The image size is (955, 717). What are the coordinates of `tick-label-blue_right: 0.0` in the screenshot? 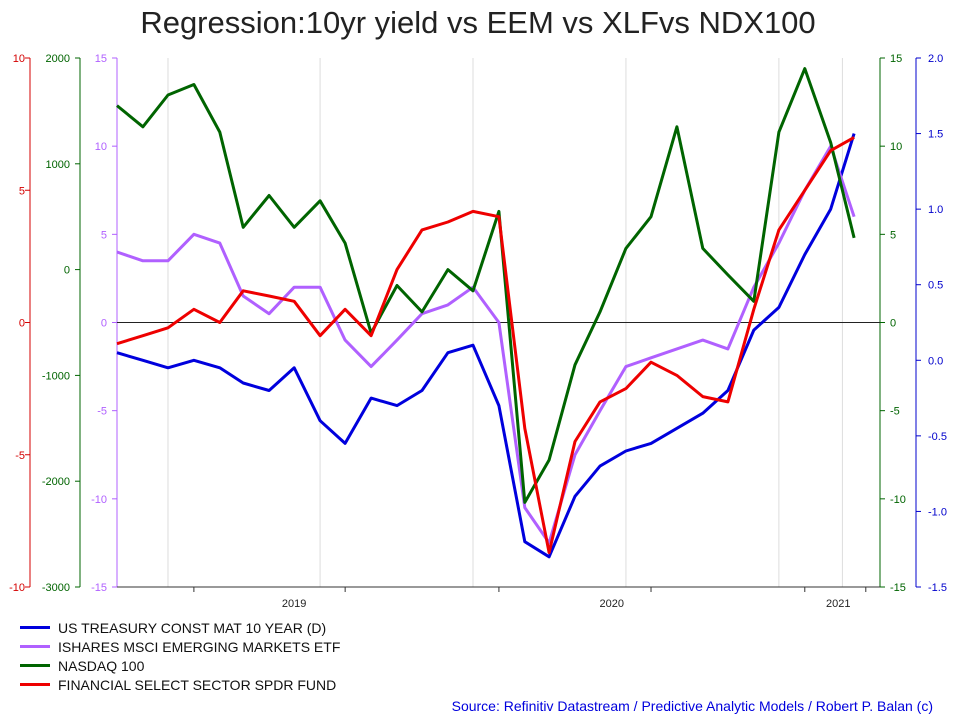 It's located at (935, 361).